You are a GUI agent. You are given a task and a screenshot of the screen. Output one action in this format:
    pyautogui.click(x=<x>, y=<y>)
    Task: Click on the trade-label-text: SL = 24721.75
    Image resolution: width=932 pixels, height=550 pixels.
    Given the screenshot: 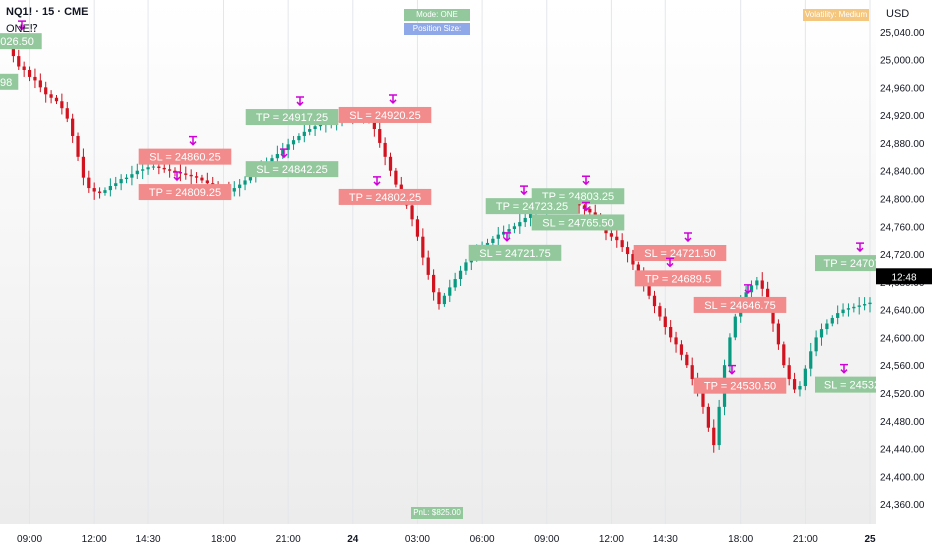 What is the action you would take?
    pyautogui.click(x=514, y=254)
    